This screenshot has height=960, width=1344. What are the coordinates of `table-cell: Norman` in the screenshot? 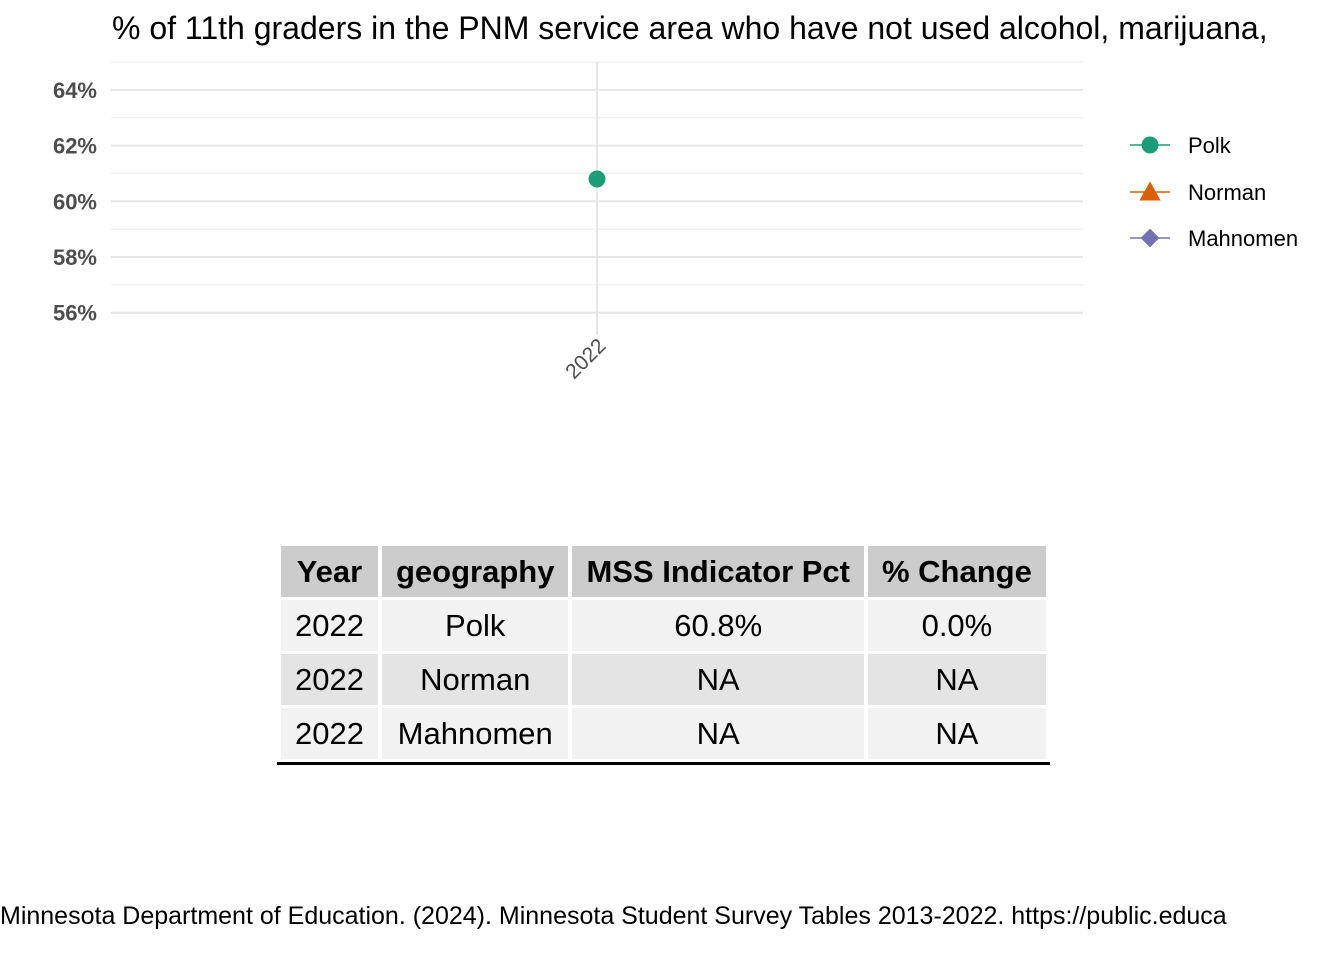 It's located at (475, 679).